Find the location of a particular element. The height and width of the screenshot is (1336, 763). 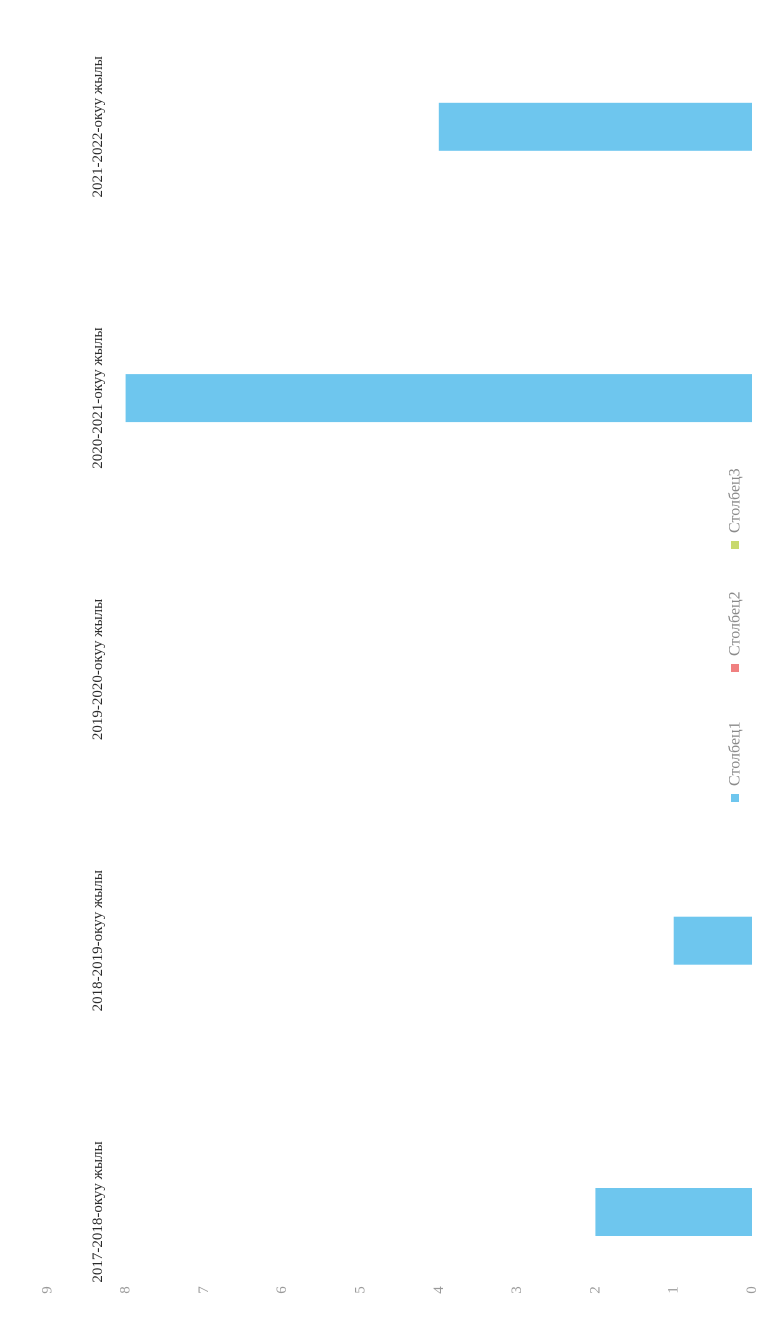

category-label: 2017-2018-окуу жылы is located at coordinates (98, 1211).